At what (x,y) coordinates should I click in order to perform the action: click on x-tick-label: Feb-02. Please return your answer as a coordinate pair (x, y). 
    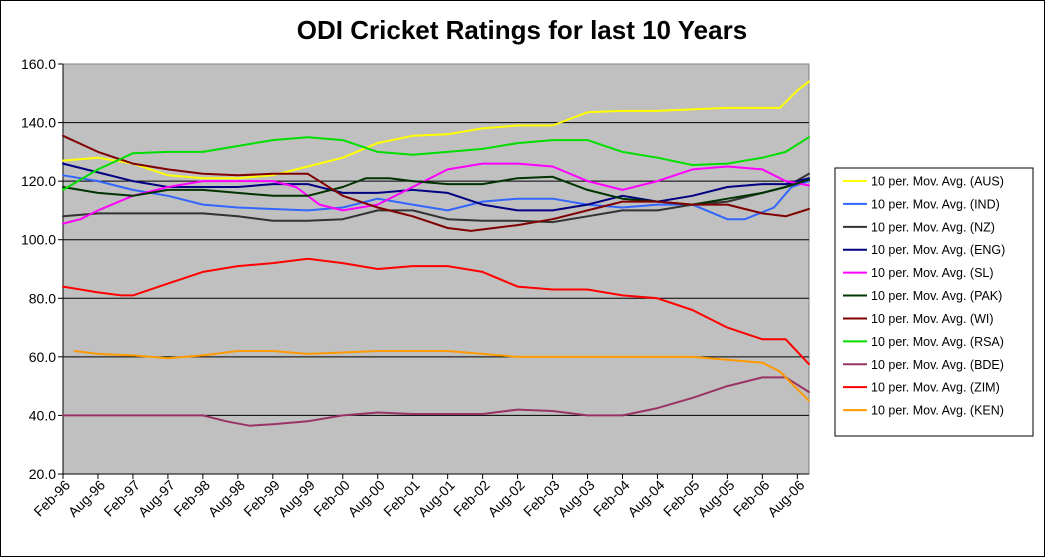
    Looking at the image, I should click on (471, 498).